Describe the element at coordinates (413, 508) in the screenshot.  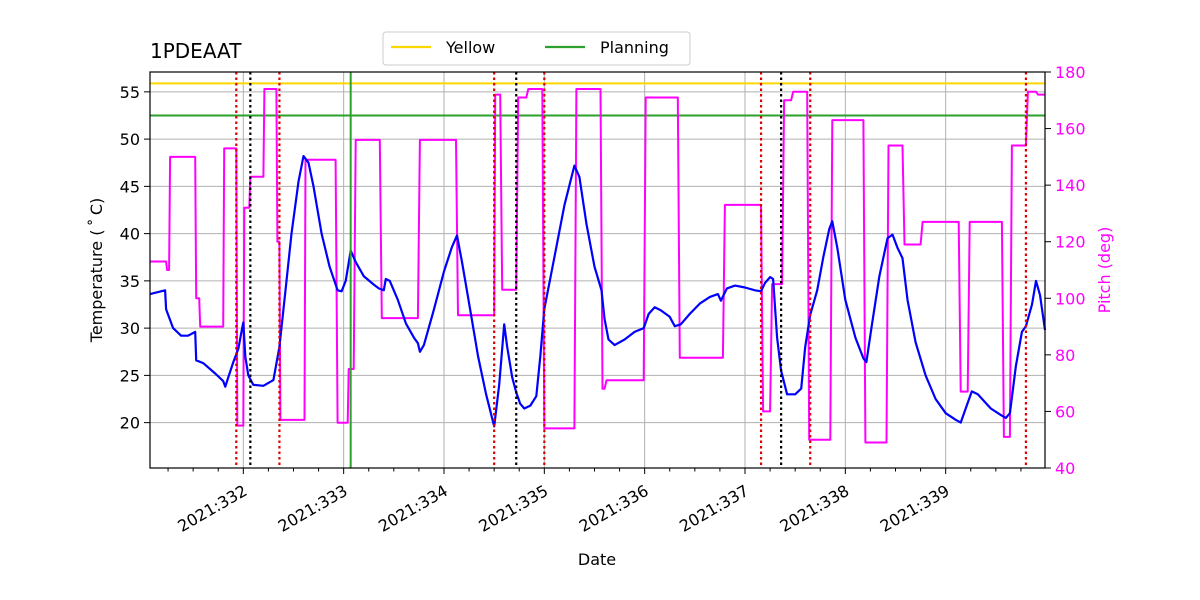
I see `x-tick-label: 2021:334` at that location.